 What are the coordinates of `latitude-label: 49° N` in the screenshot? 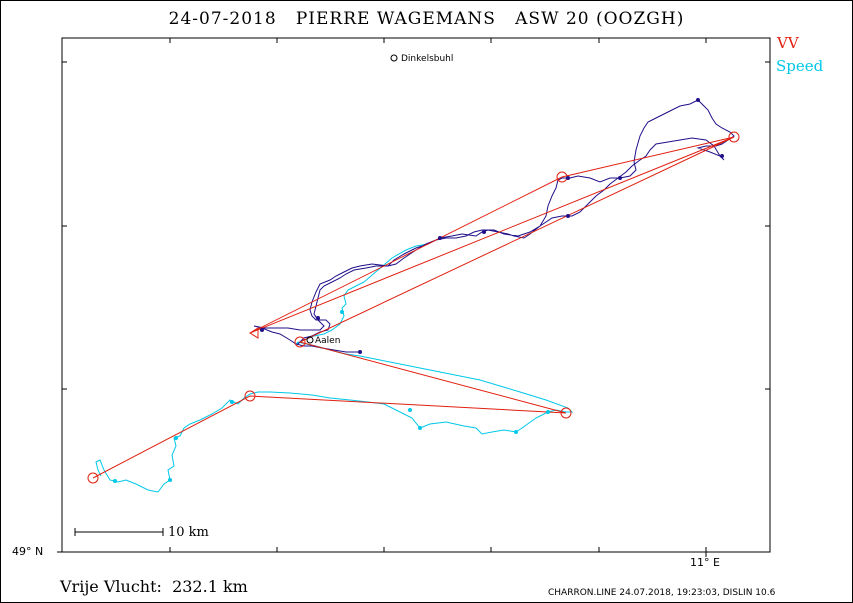 It's located at (28, 551).